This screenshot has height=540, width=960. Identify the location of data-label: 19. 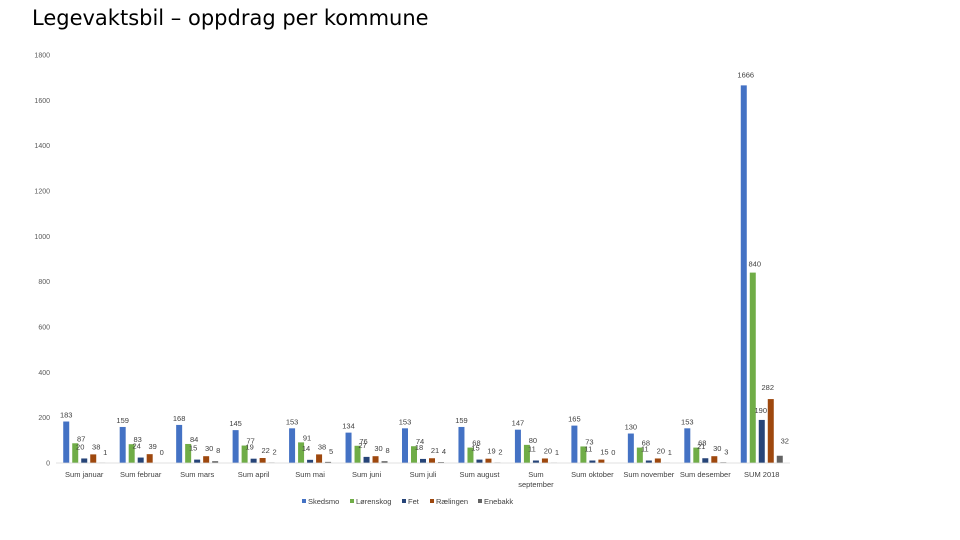
(249, 447).